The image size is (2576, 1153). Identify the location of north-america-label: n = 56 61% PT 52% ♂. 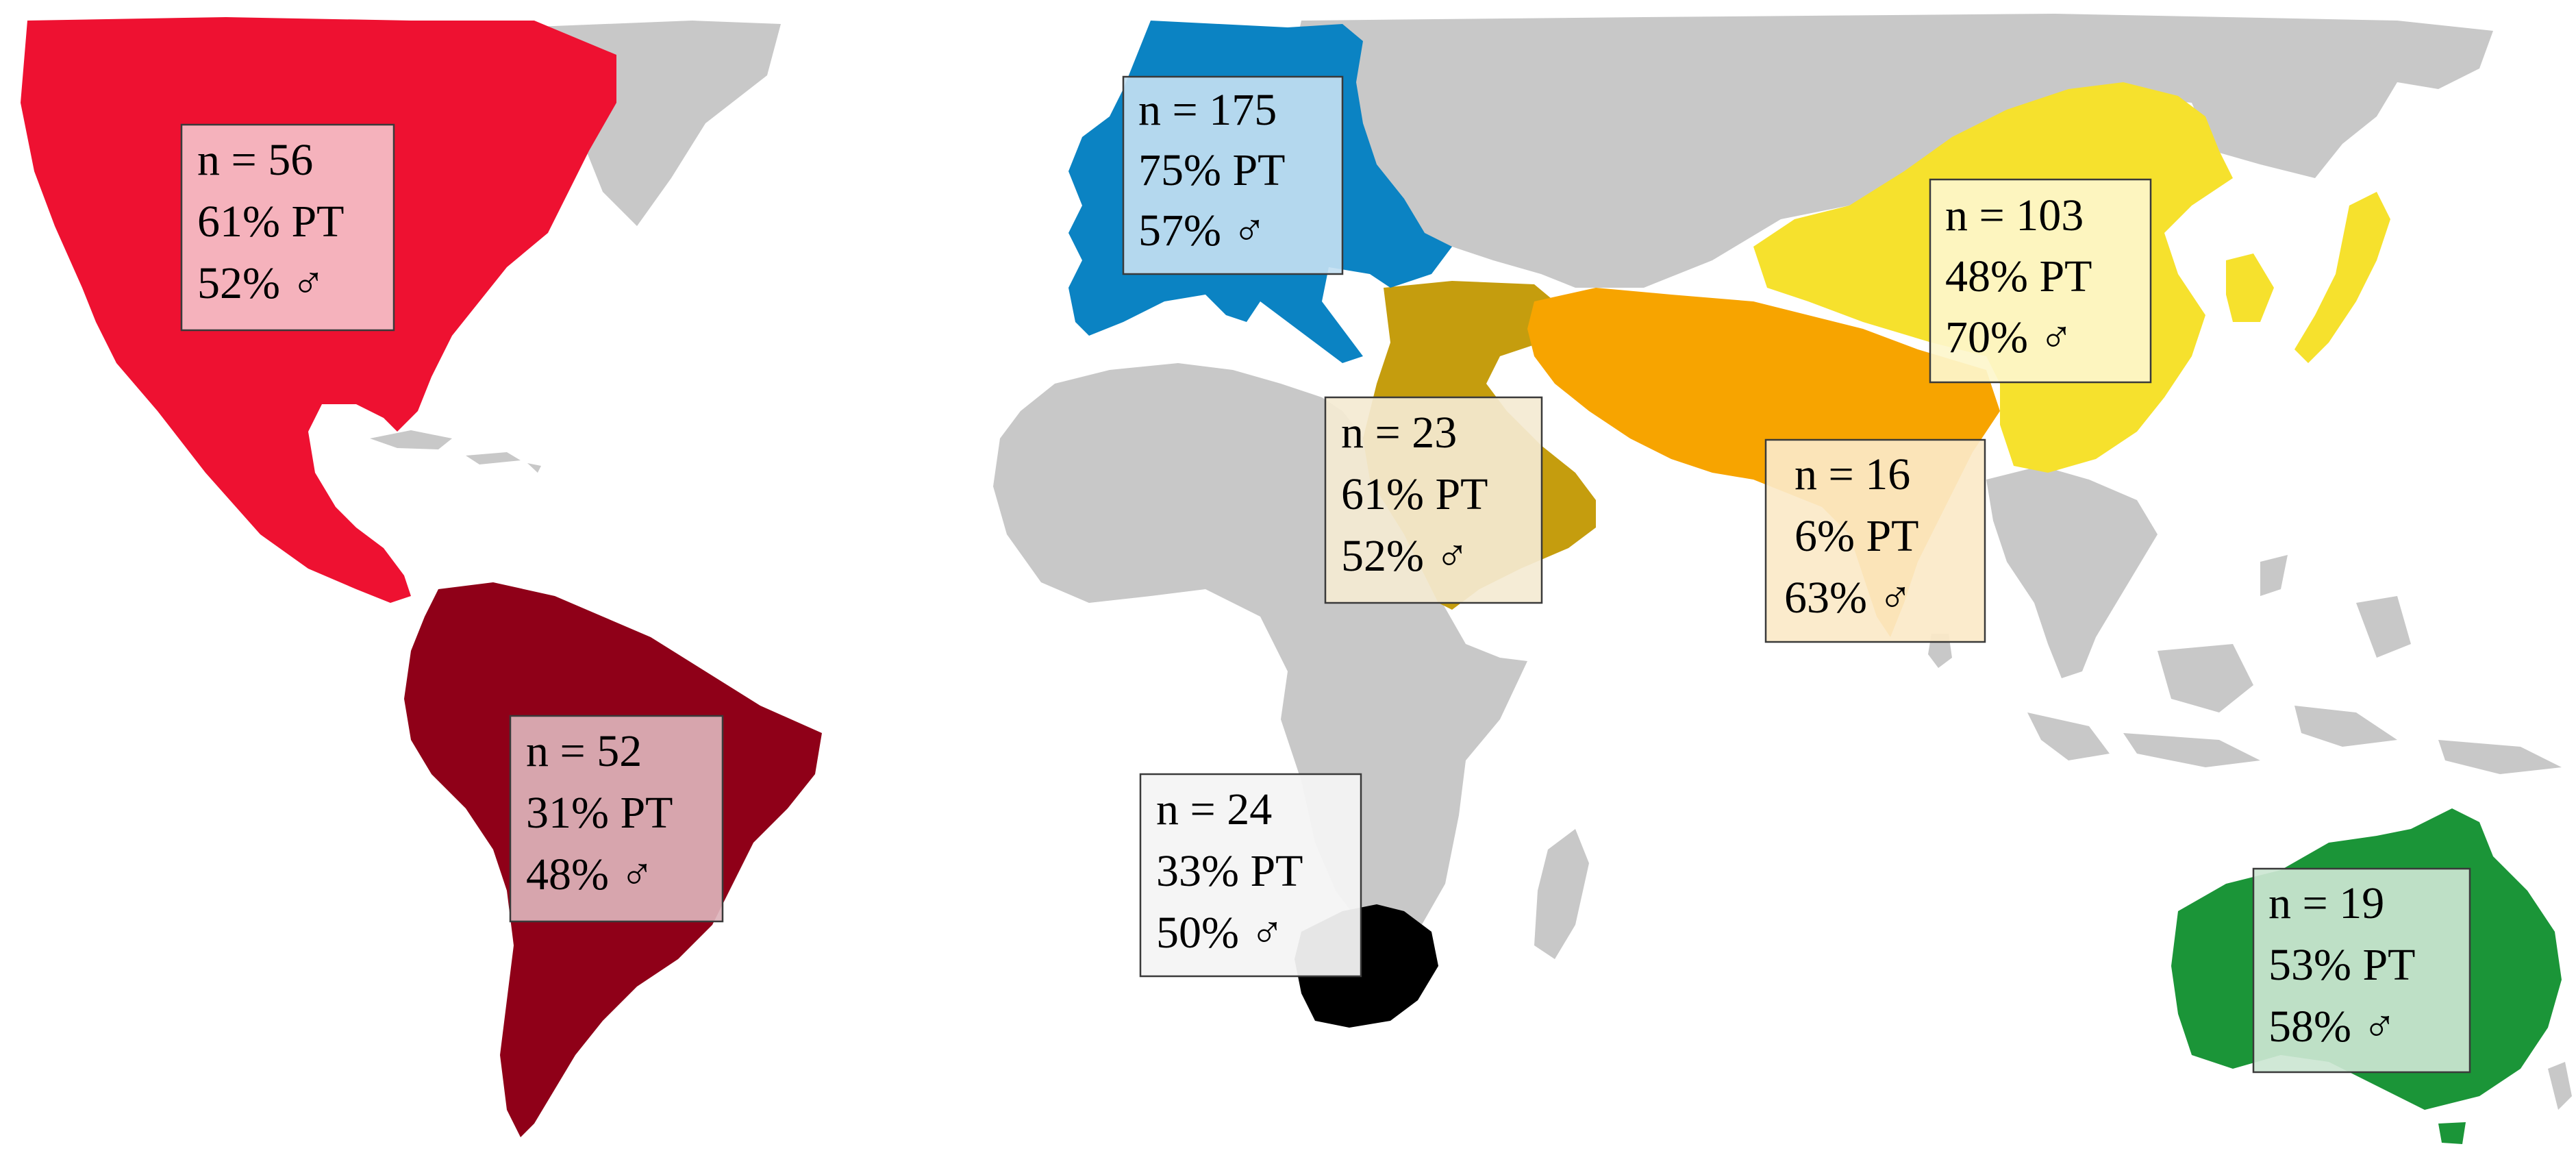
(287, 228).